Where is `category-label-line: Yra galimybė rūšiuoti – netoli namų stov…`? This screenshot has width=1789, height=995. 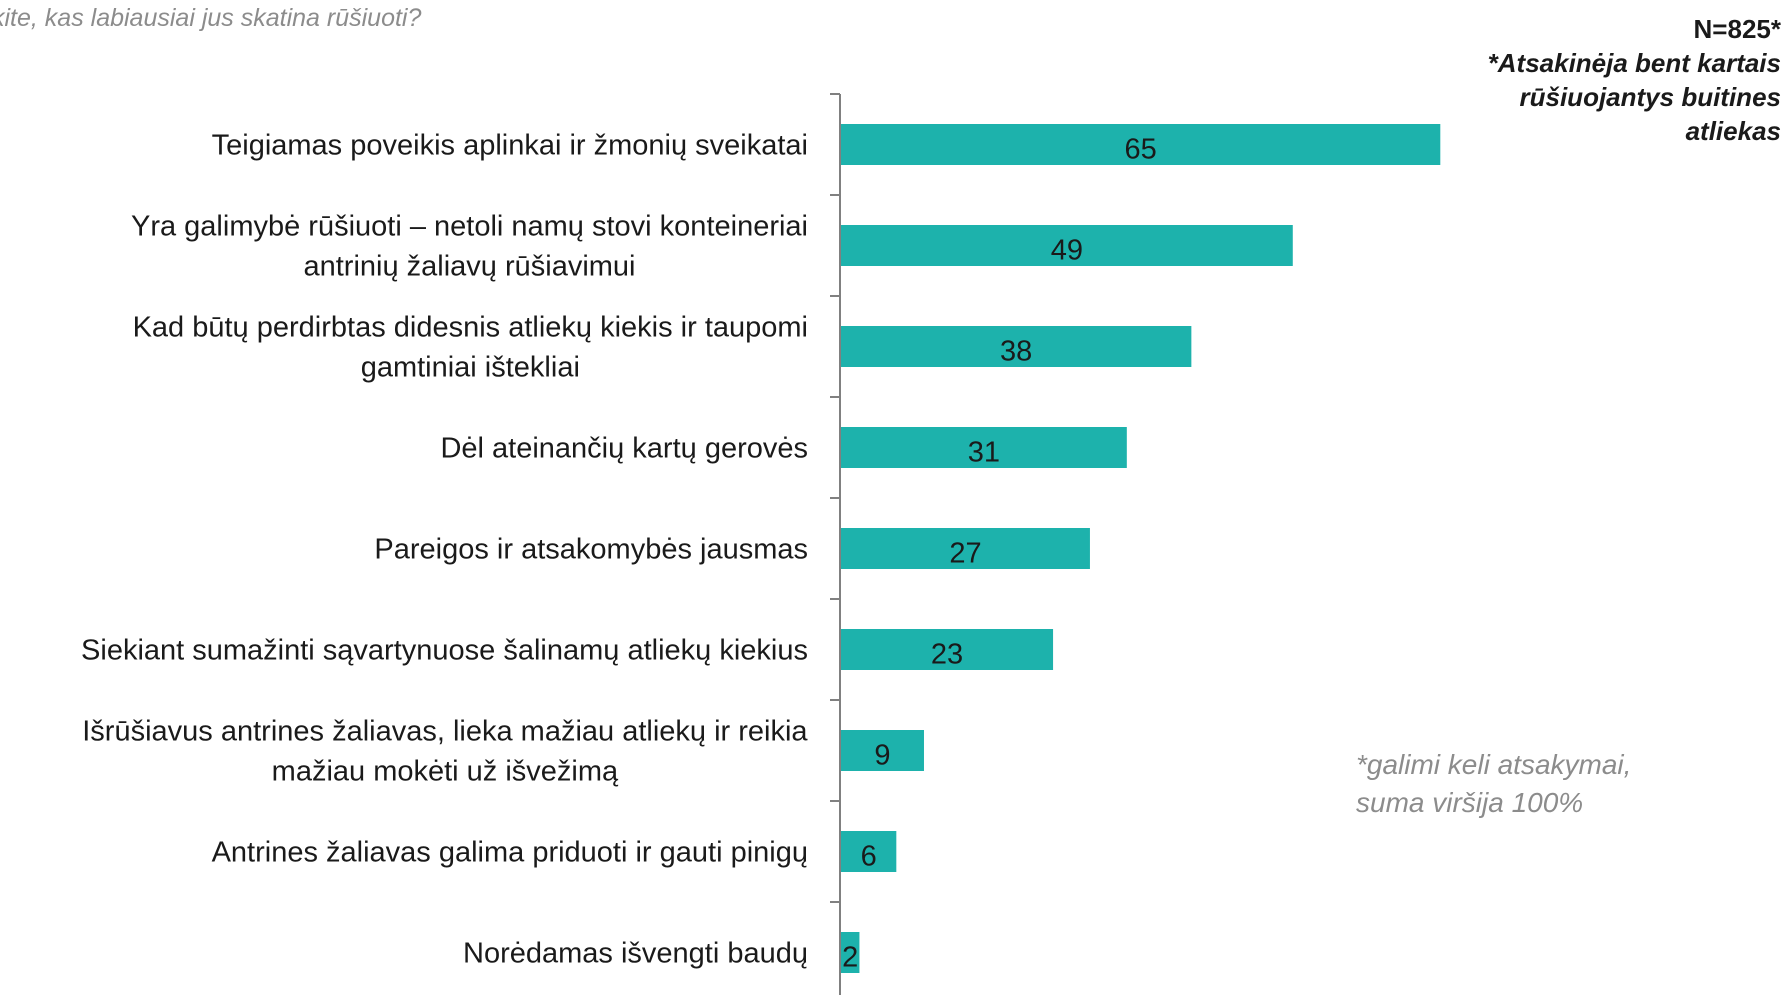 category-label-line: Yra galimybė rūšiuoti – netoli namų stov… is located at coordinates (469, 227).